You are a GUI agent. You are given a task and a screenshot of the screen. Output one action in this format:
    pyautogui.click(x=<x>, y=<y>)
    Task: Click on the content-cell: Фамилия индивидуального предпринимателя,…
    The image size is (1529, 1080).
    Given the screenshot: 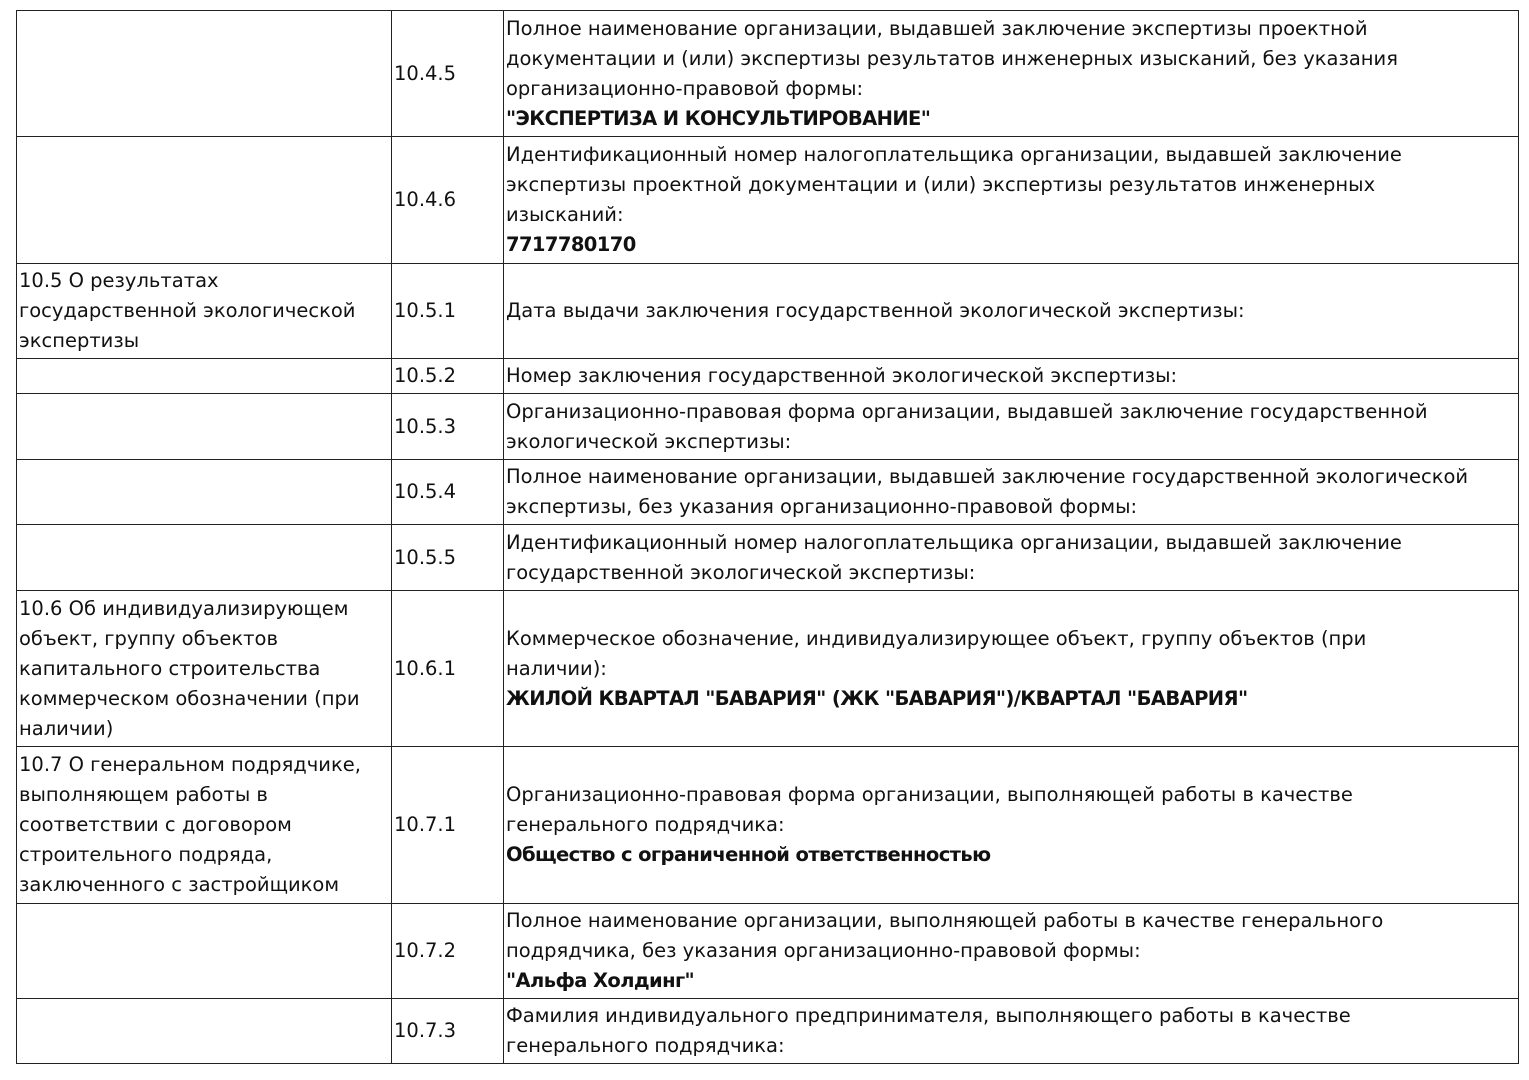 What is the action you would take?
    pyautogui.click(x=1011, y=1031)
    